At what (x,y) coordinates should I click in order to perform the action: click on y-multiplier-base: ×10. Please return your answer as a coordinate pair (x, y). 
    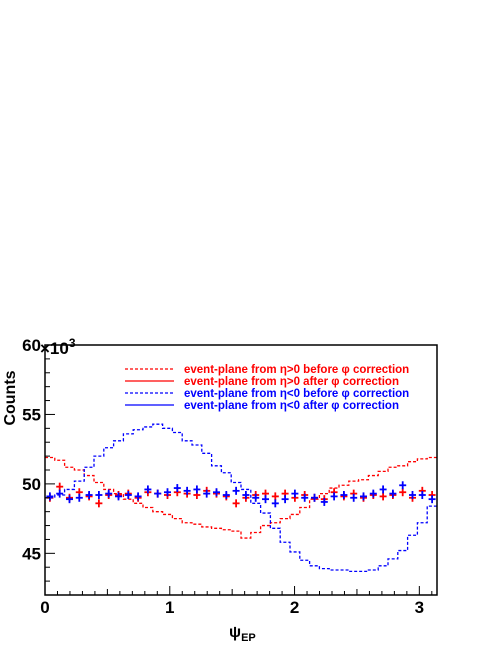
    Looking at the image, I should click on (54, 348).